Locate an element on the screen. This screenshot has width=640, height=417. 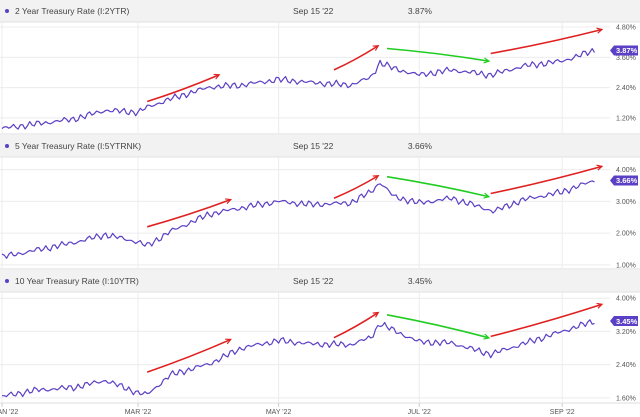
value-label: 3.66% is located at coordinates (420, 146).